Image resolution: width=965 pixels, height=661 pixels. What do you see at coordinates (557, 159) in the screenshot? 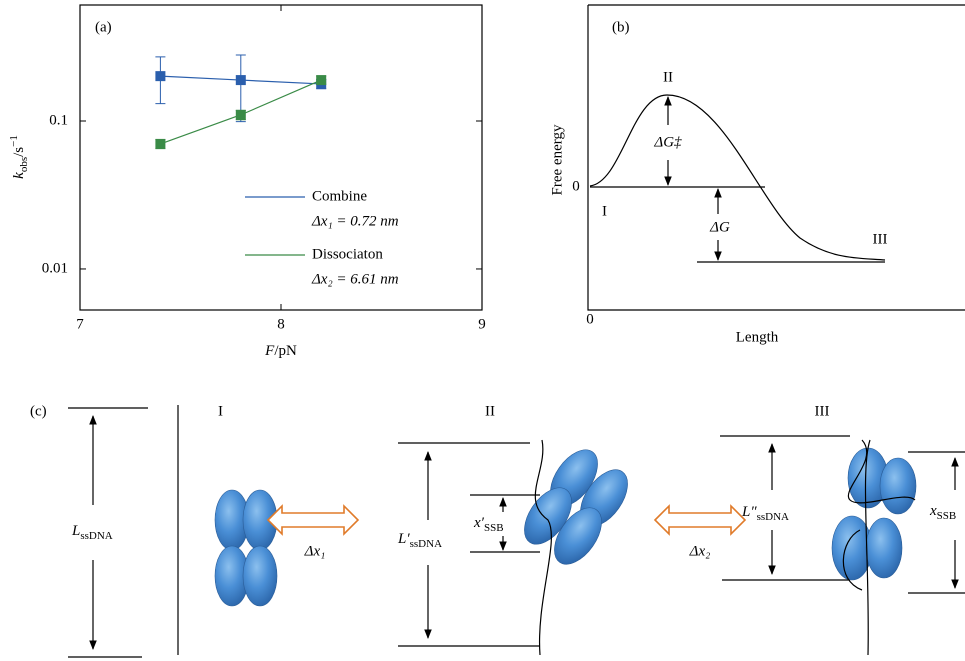
I see `y-axis-label: Free energy` at bounding box center [557, 159].